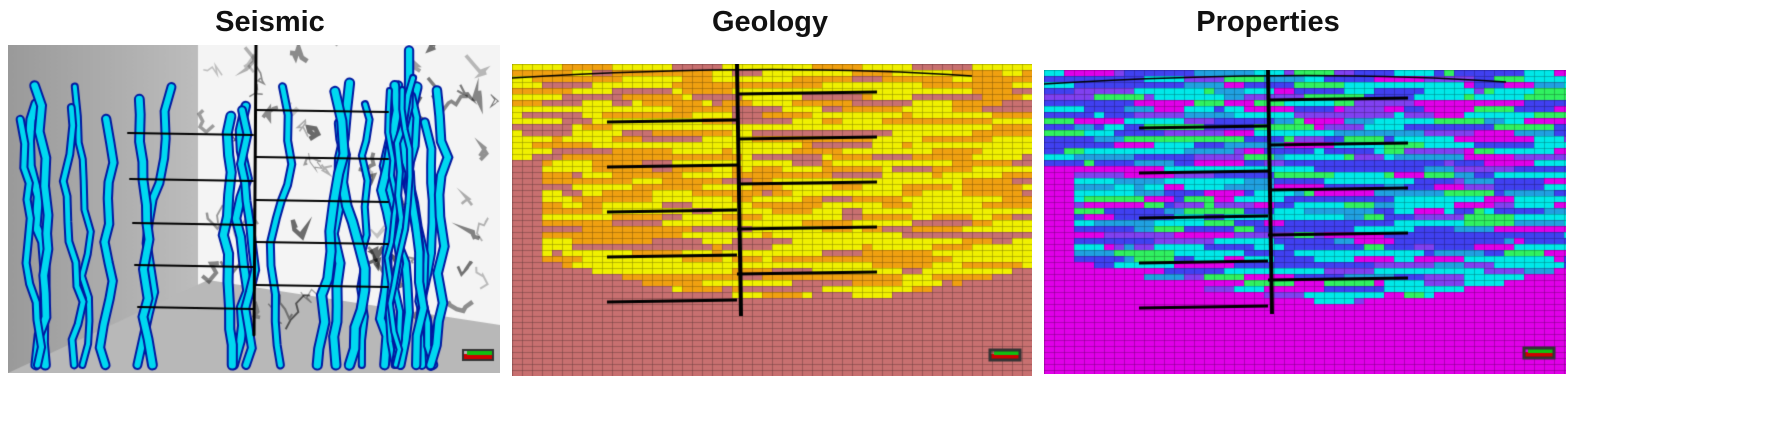  Describe the element at coordinates (769, 22) in the screenshot. I see `geology-title: Geology` at that location.